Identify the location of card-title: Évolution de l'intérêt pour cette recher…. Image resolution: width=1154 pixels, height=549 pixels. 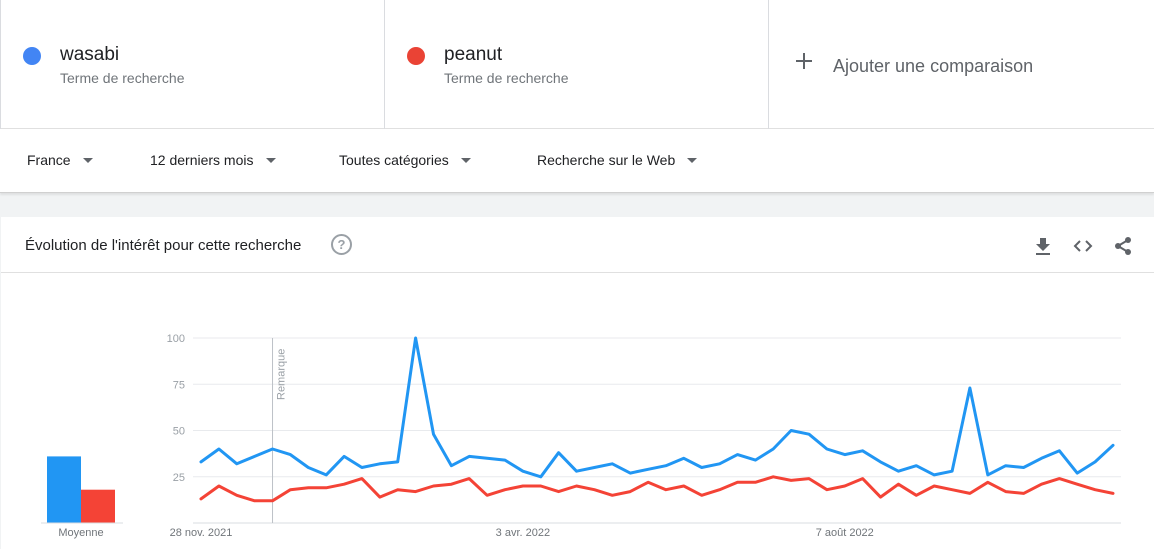
(163, 245).